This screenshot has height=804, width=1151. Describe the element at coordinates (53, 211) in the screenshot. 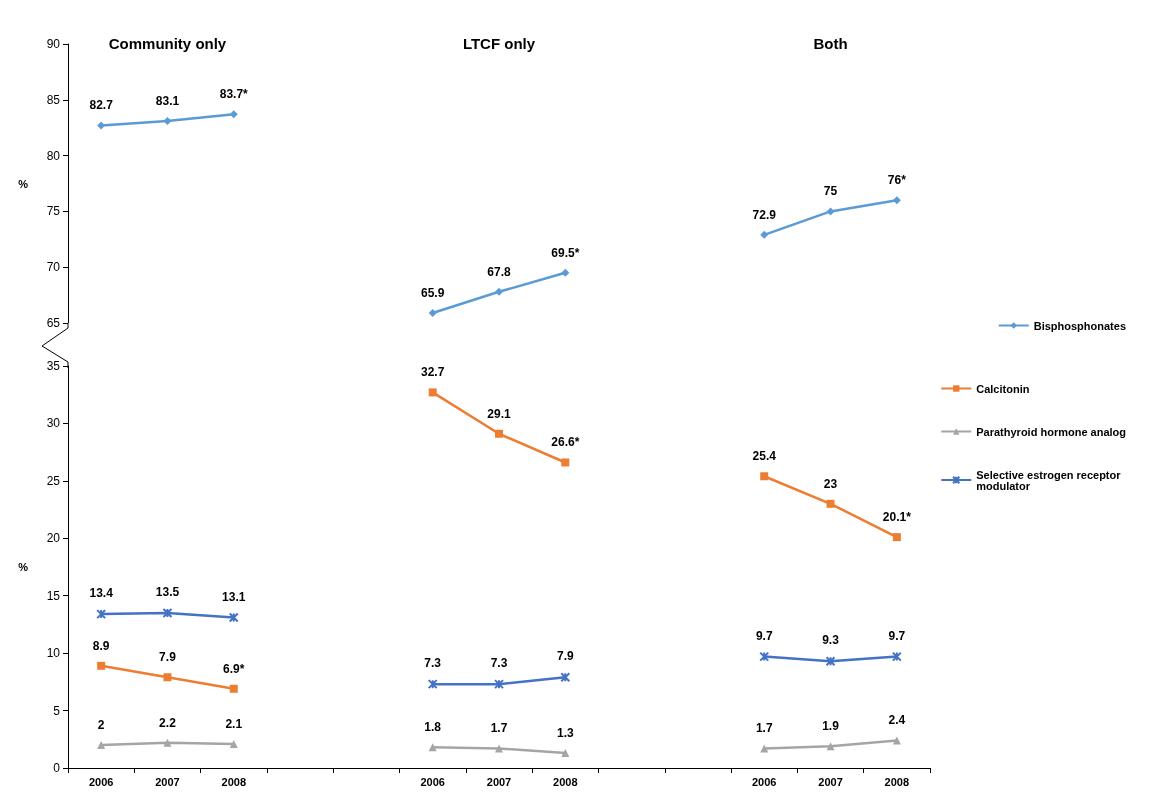

I see `y-tick-label: 75` at that location.